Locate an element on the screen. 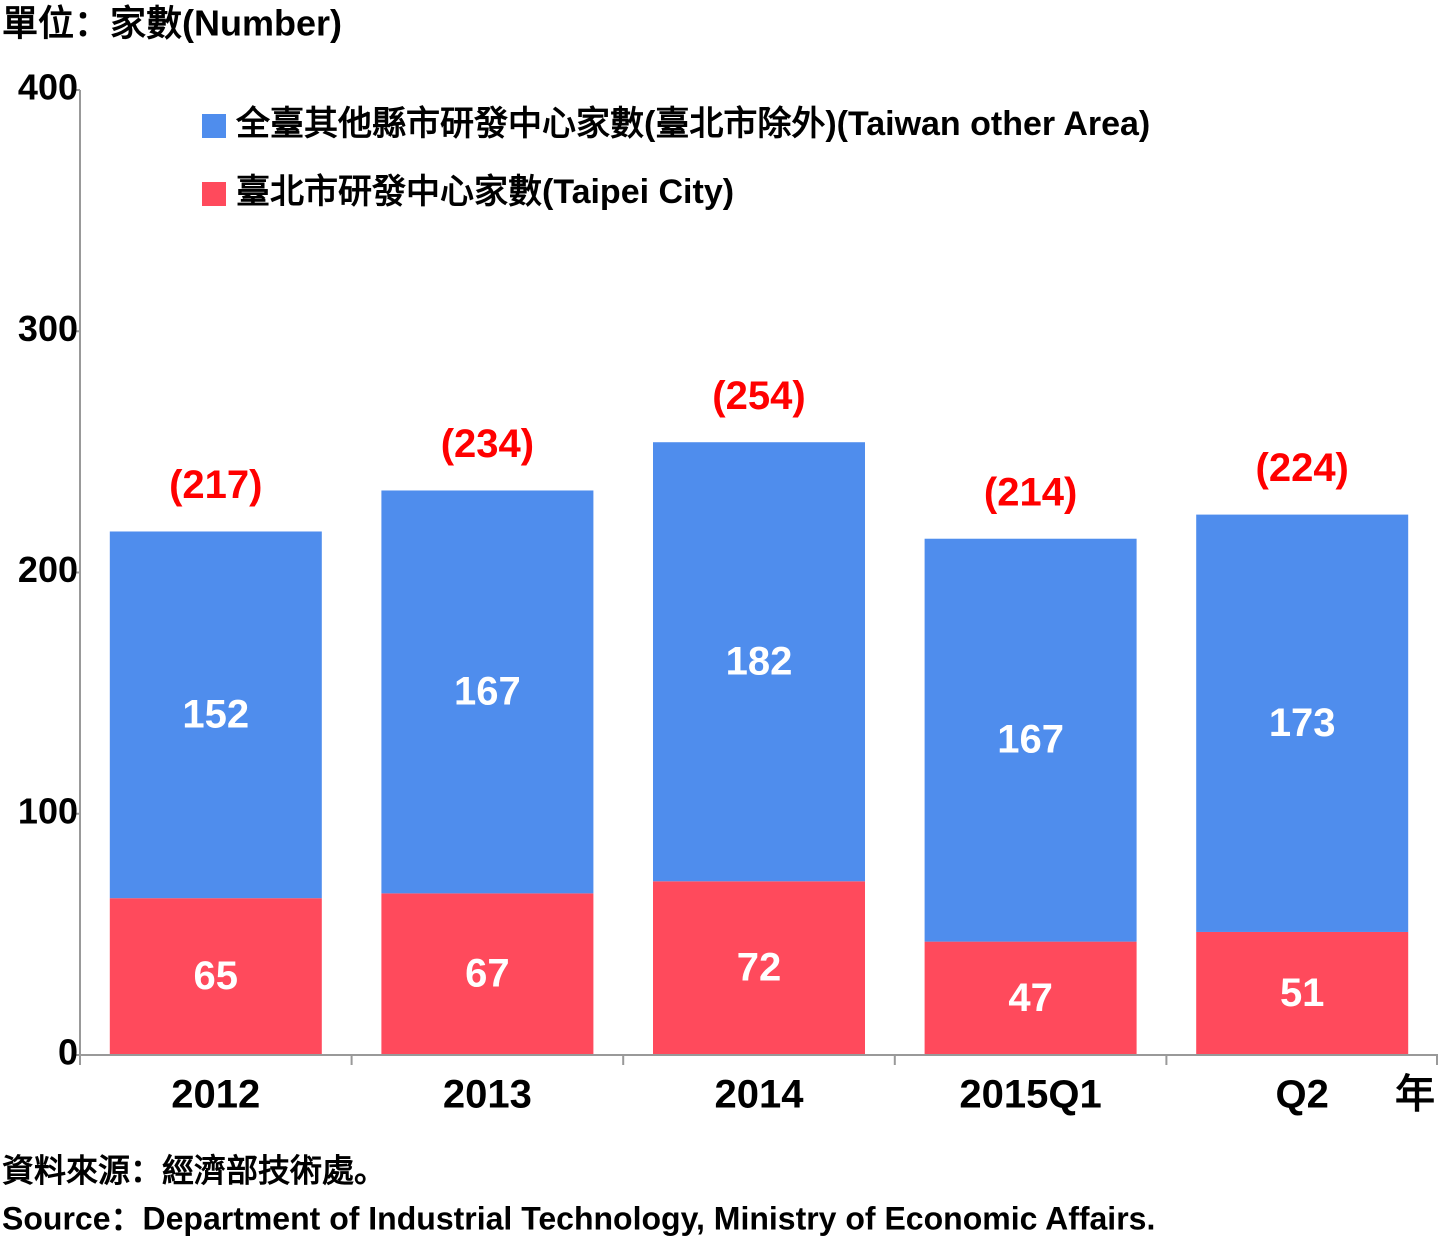 The image size is (1438, 1243). x-tick-label: 2014 is located at coordinates (760, 1095).